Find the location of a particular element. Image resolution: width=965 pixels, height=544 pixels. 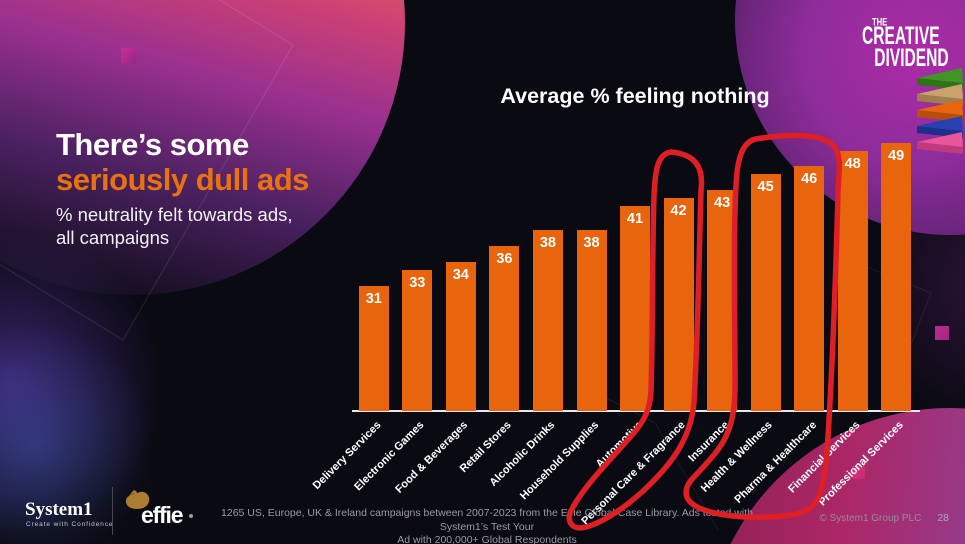

bar: 34 is located at coordinates (460, 336).